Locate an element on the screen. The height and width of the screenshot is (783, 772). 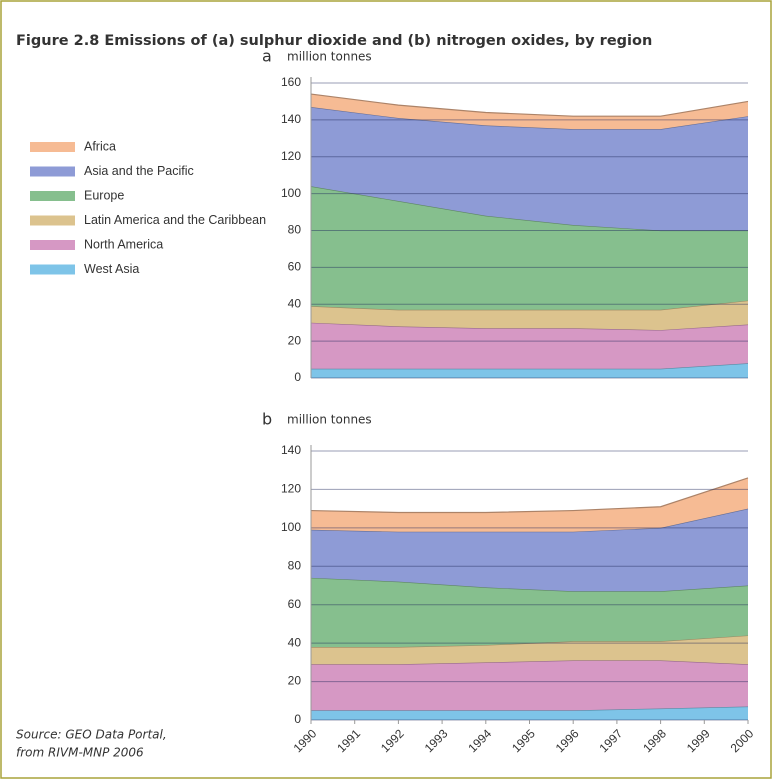
panel-label: b is located at coordinates (267, 419).